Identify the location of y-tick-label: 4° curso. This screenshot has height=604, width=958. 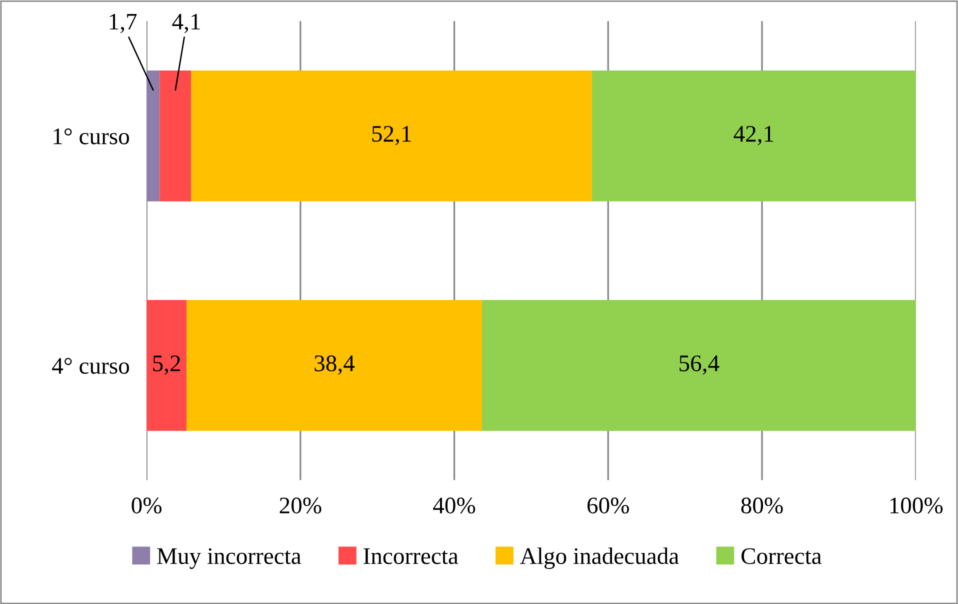
(91, 366).